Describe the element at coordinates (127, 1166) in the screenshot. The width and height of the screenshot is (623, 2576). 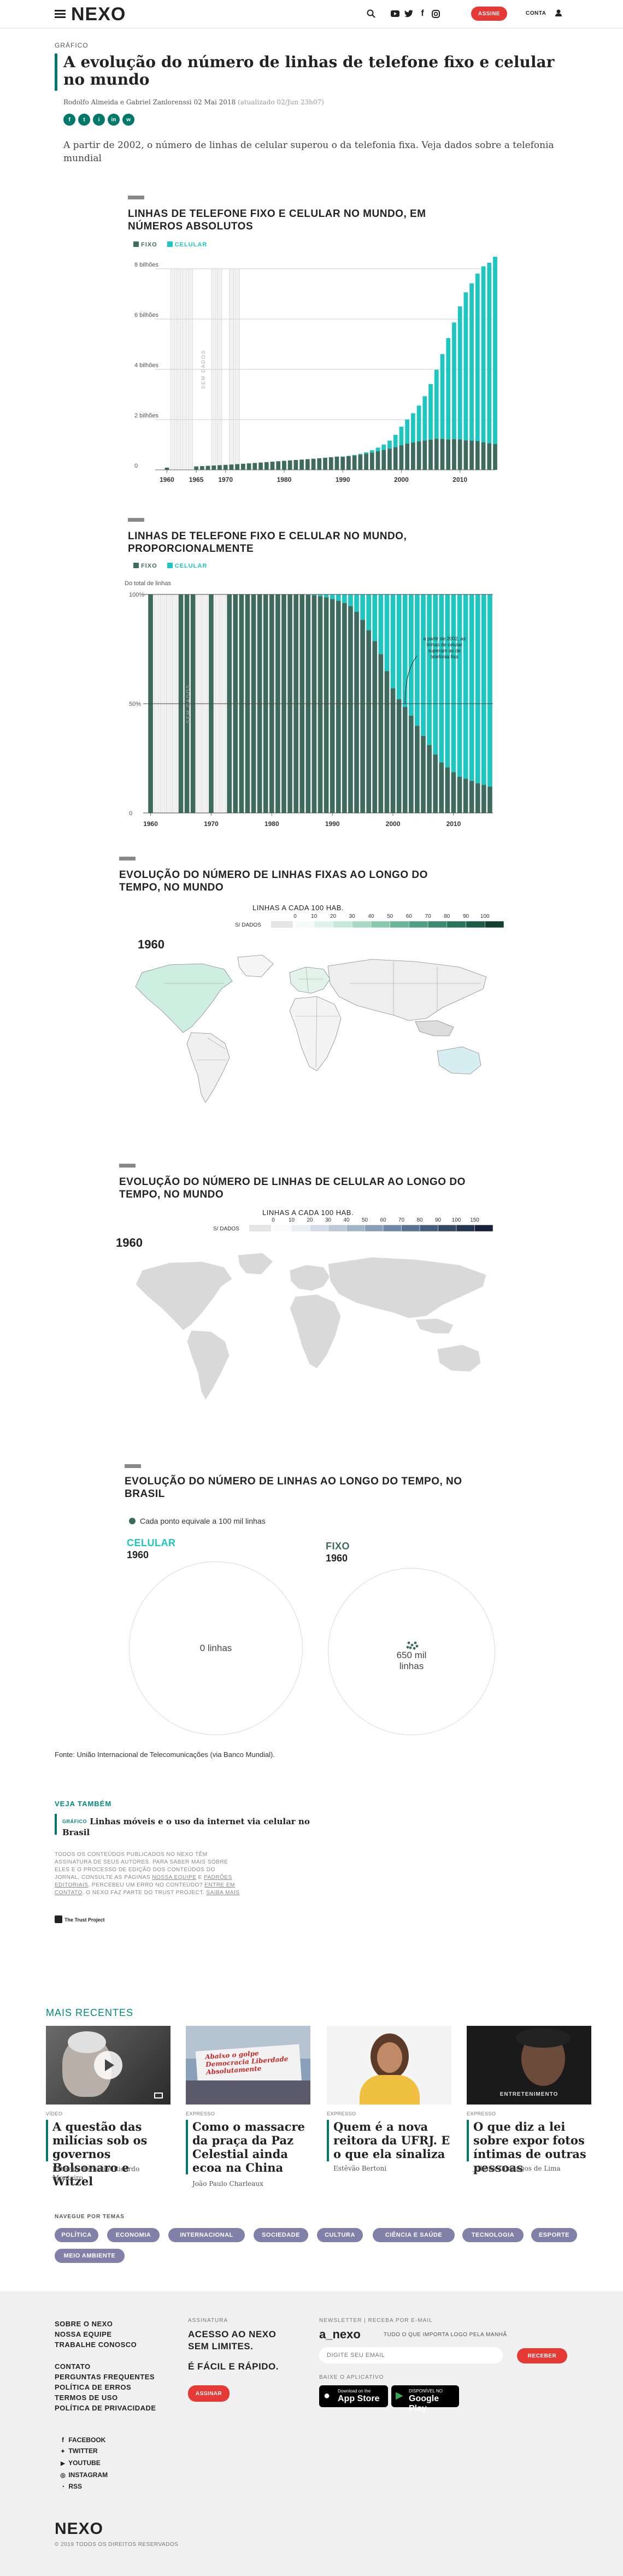
I see `map2-section-bar` at that location.